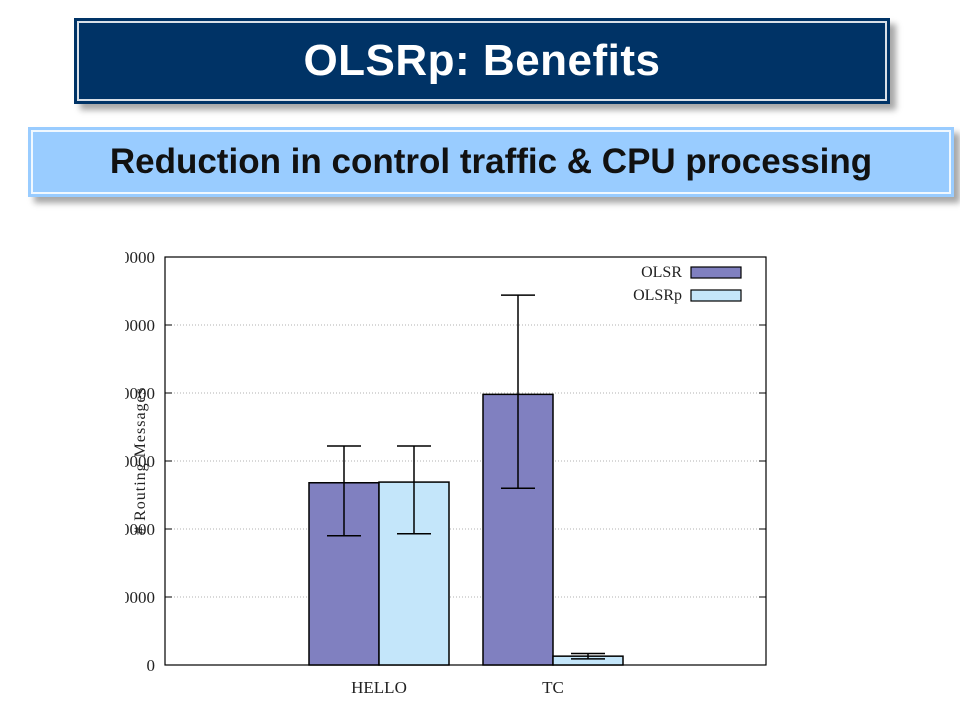 The image size is (960, 720). Describe the element at coordinates (657, 295) in the screenshot. I see `legend-label: OLSRp` at that location.